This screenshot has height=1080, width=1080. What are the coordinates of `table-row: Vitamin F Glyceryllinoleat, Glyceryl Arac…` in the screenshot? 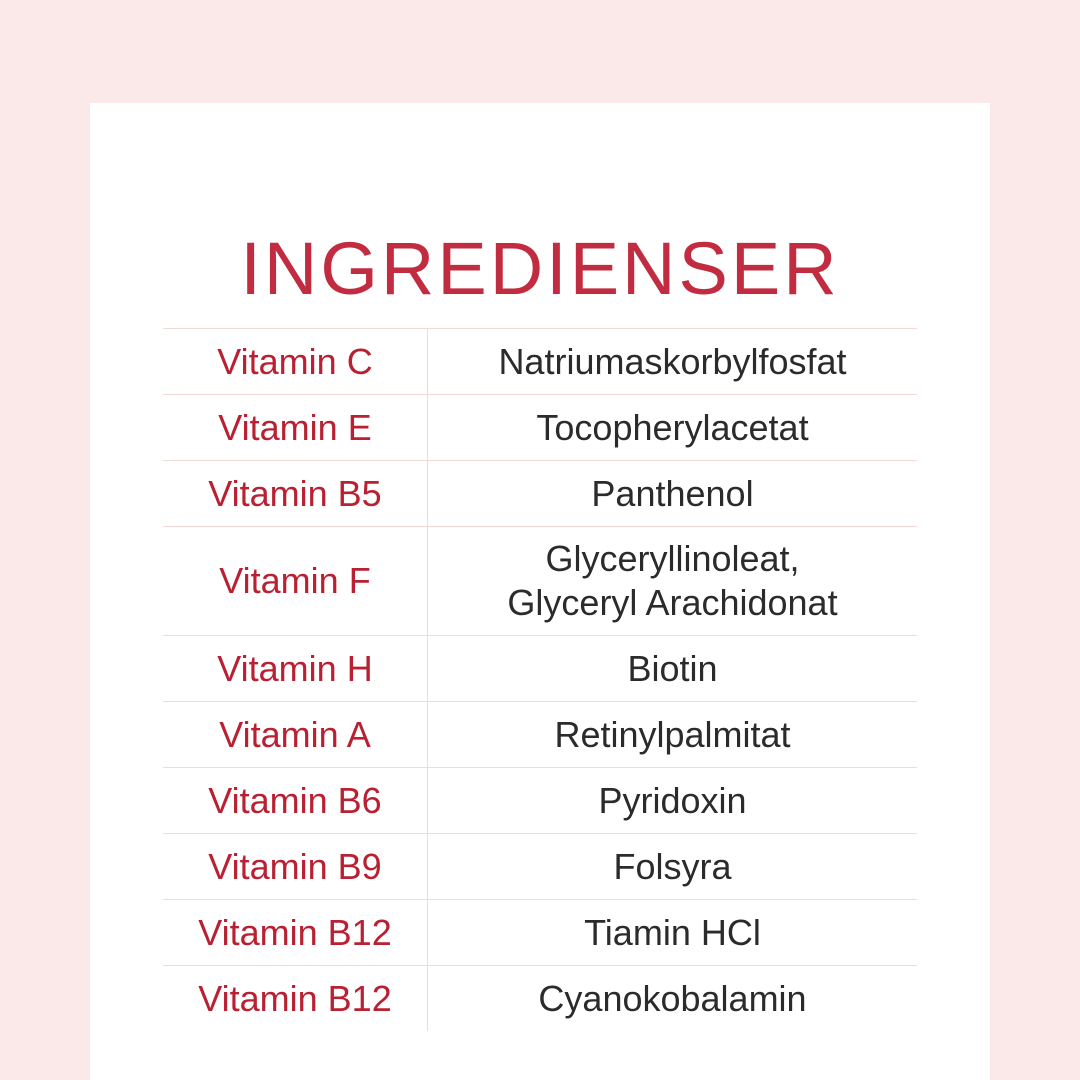 It's located at (540, 580).